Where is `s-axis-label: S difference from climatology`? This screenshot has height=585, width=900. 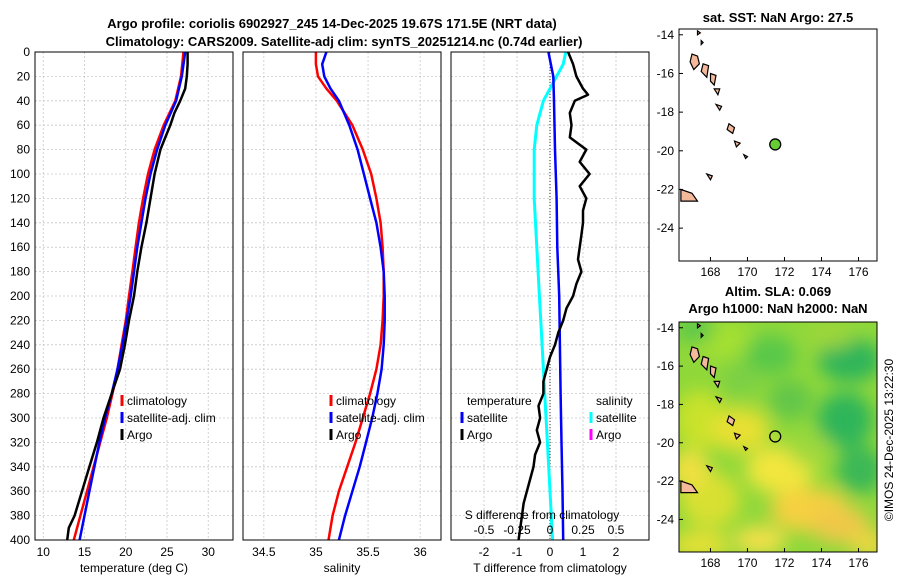
s-axis-label: S difference from climatology is located at coordinates (542, 515).